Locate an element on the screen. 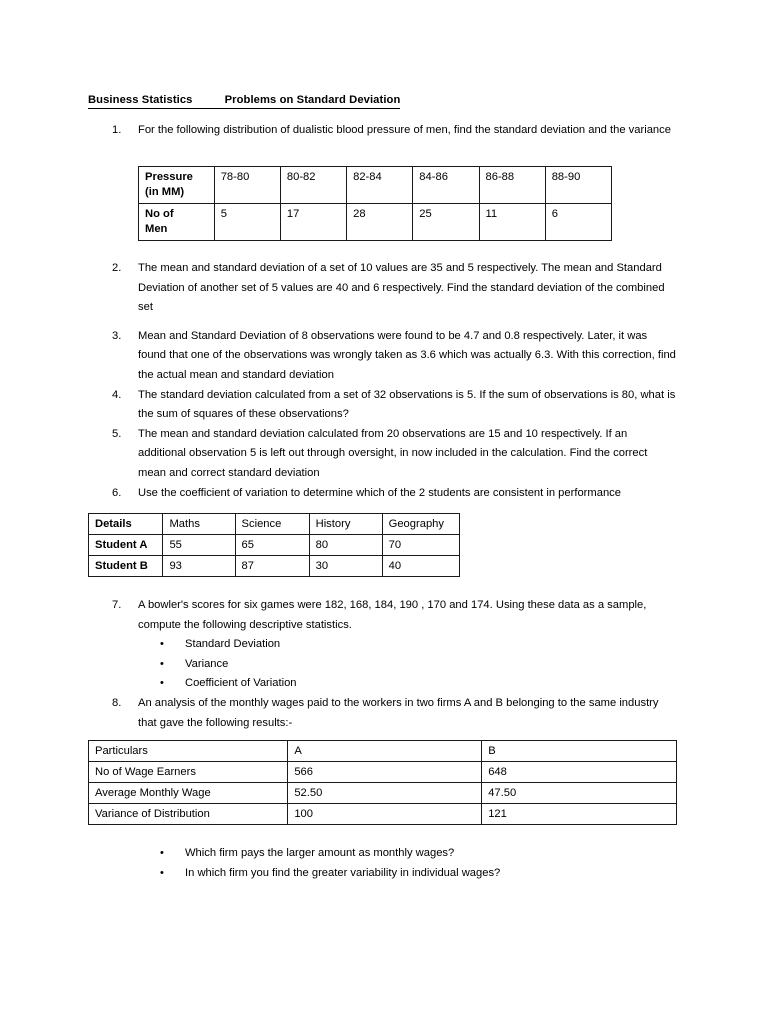 The width and height of the screenshot is (768, 1024). students-cell: 30 is located at coordinates (345, 566).